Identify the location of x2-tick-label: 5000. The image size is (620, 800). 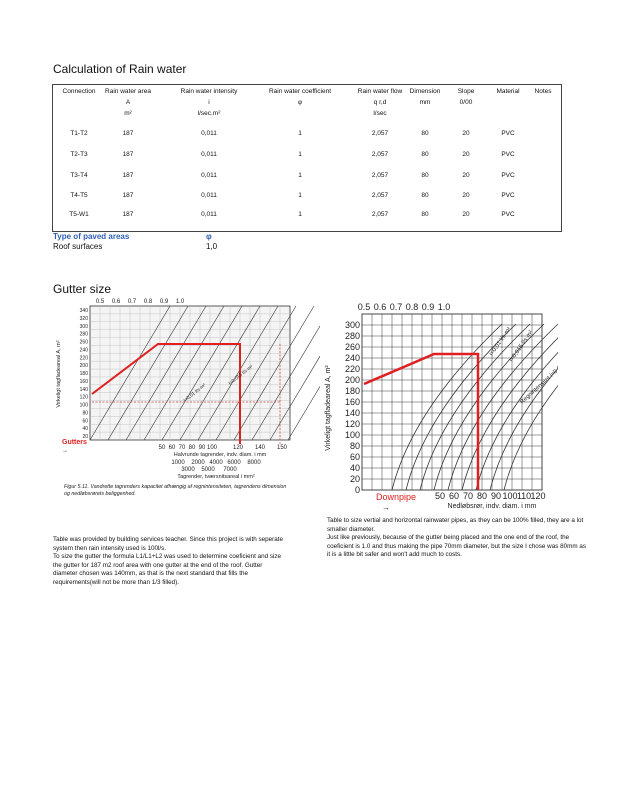
(208, 470).